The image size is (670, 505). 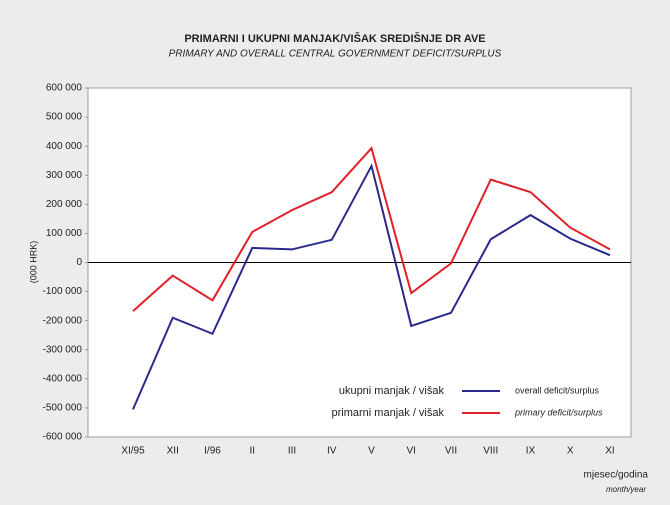 I want to click on y-tick-label: -200 000, so click(x=63, y=320).